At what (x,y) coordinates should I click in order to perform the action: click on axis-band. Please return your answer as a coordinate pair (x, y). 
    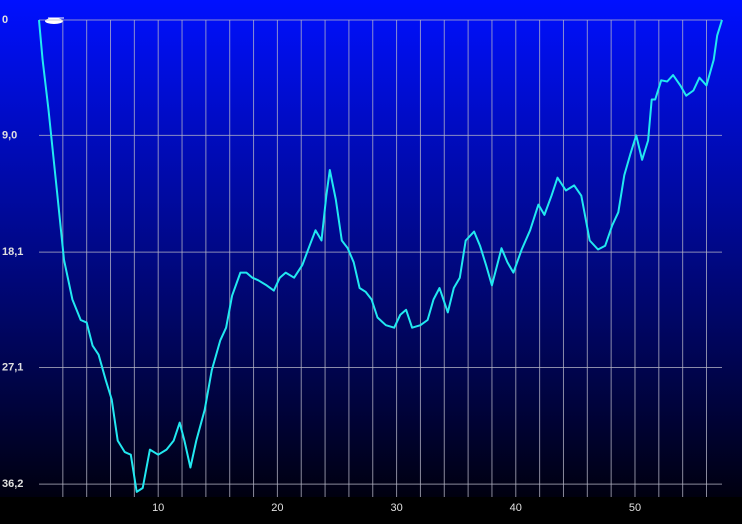
    Looking at the image, I should click on (371, 510).